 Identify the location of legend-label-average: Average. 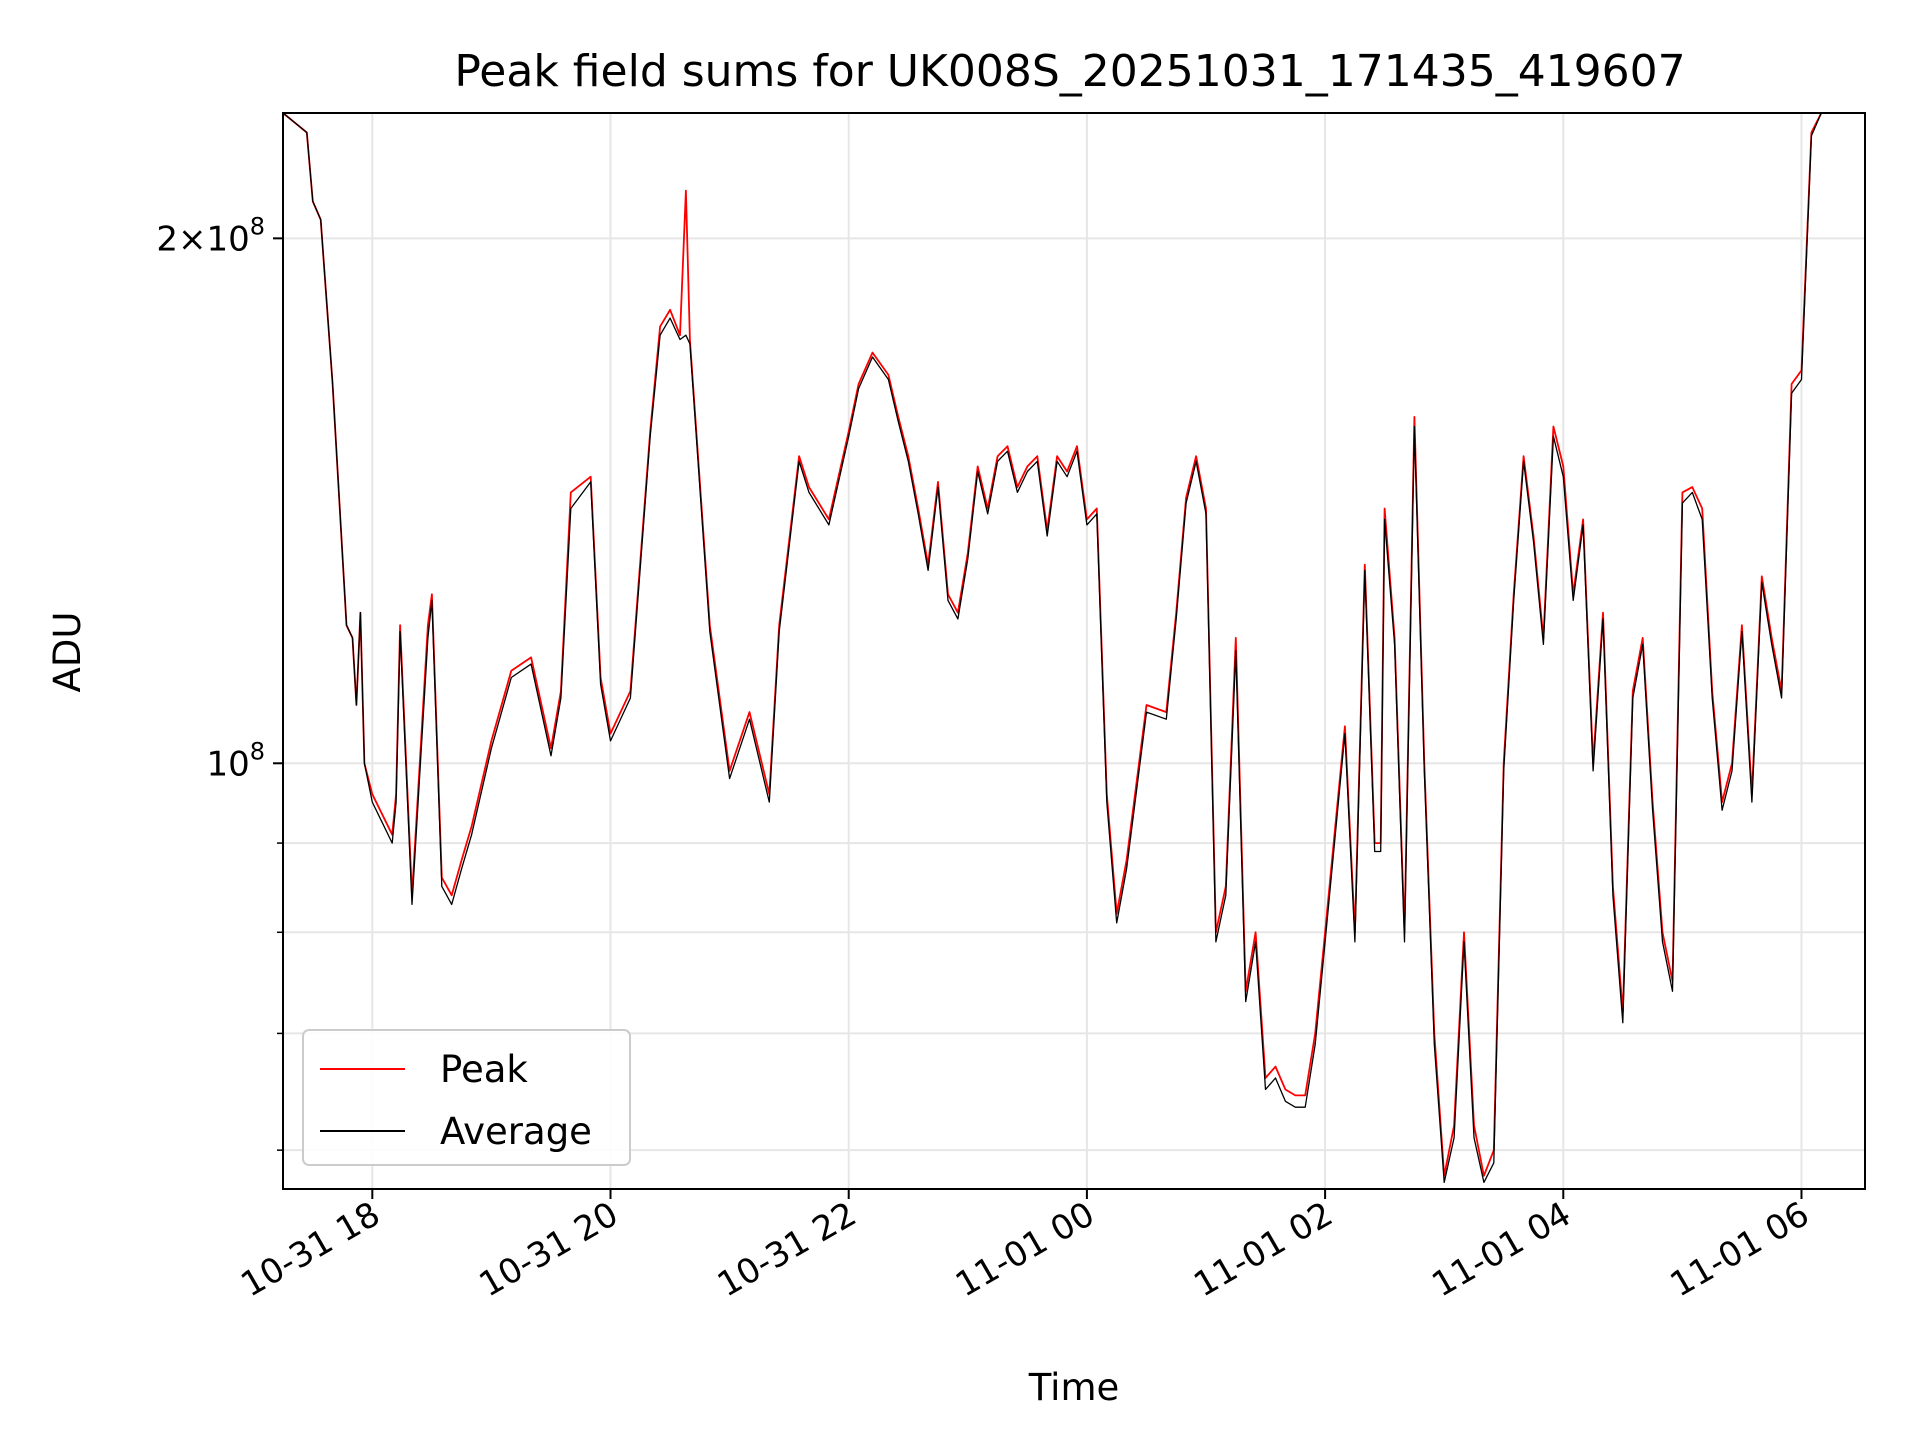
(516, 1131).